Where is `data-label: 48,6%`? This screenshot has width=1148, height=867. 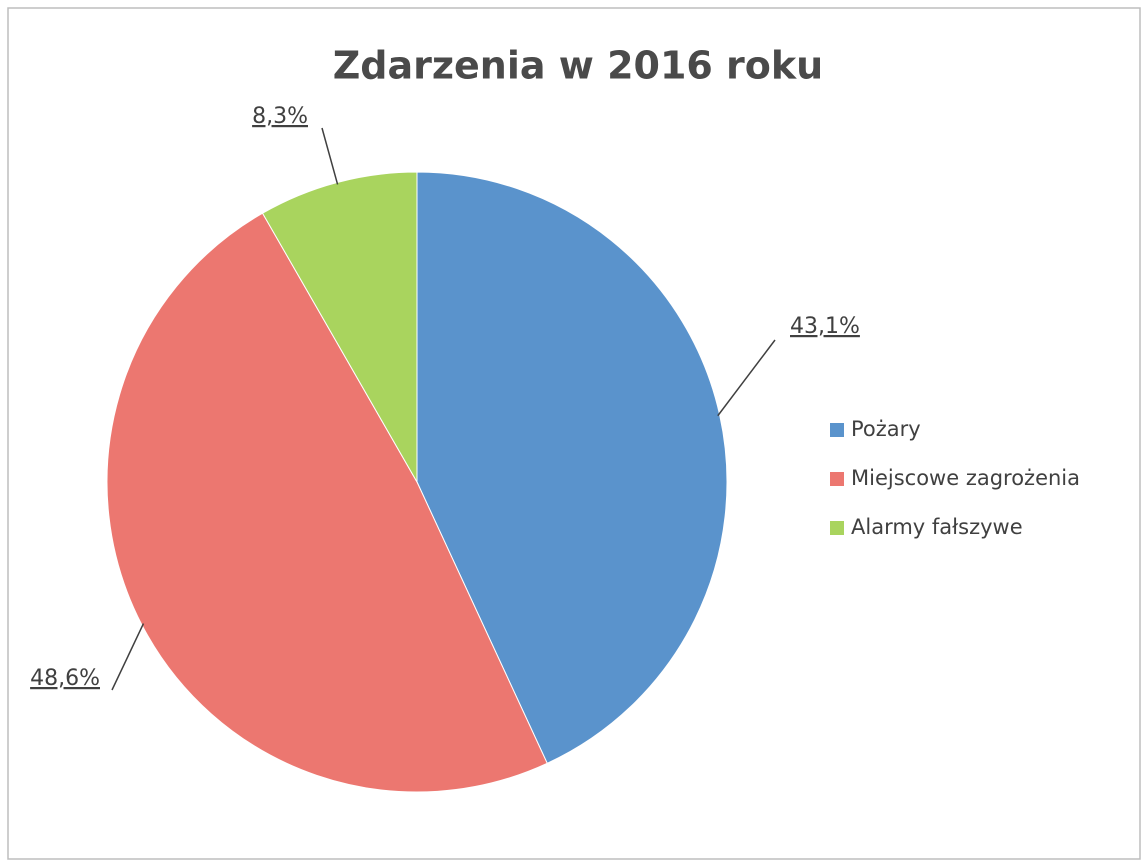 data-label: 48,6% is located at coordinates (65, 678).